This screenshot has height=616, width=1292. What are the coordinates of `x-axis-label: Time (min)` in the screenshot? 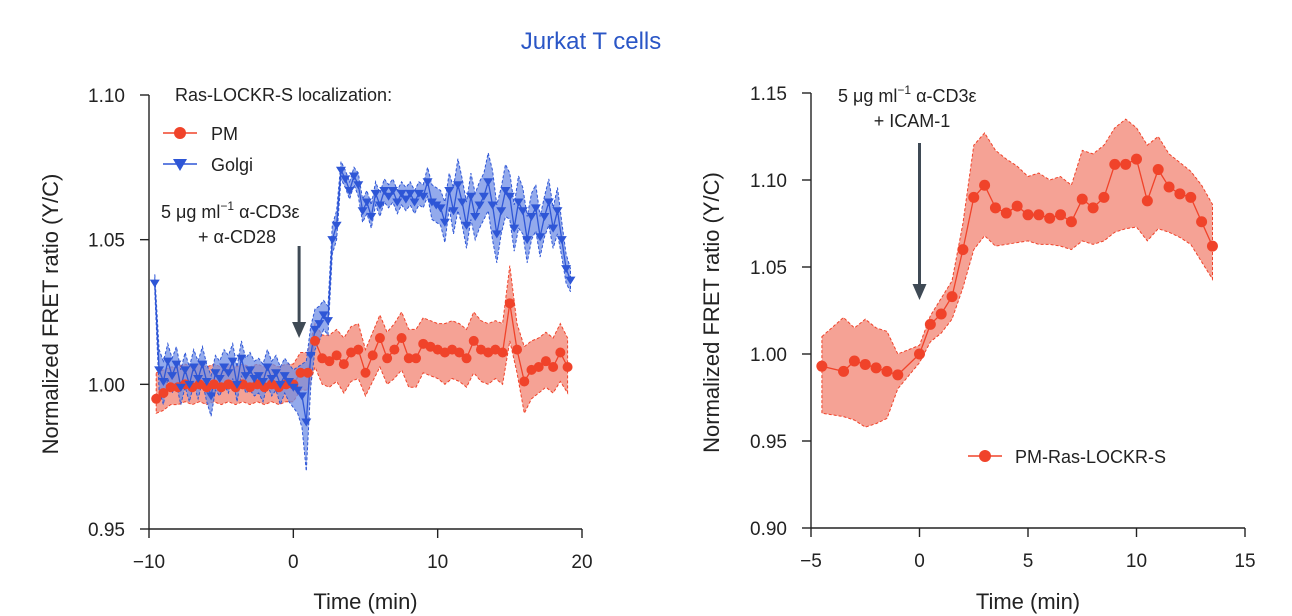 It's located at (365, 601).